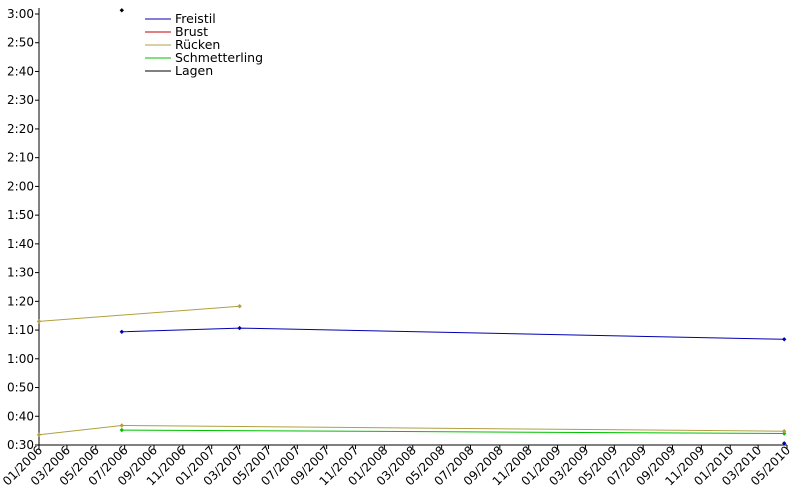 The height and width of the screenshot is (500, 800). What do you see at coordinates (20, 71) in the screenshot?
I see `y-tick-label: 2:40` at bounding box center [20, 71].